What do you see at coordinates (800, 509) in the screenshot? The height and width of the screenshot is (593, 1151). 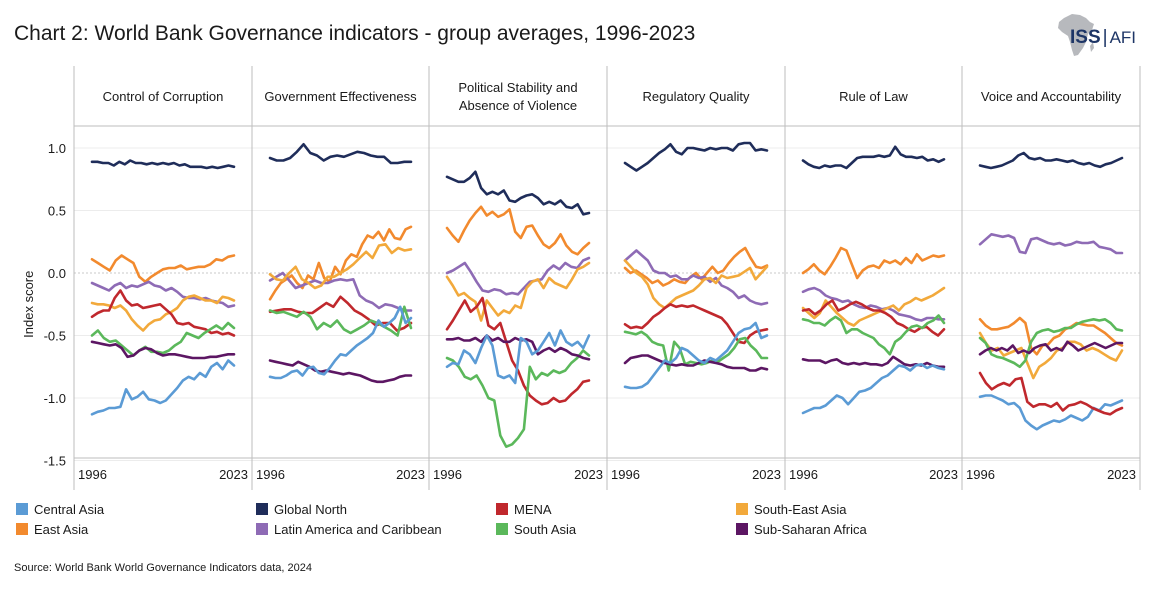 I see `legend-label: South-East Asia` at bounding box center [800, 509].